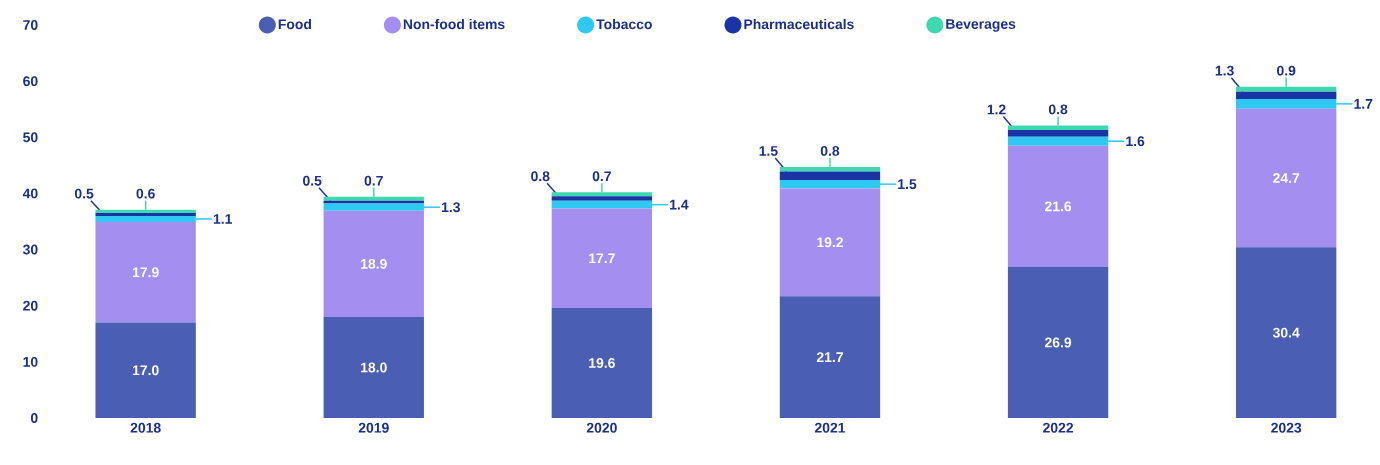 Image resolution: width=1380 pixels, height=465 pixels. Describe the element at coordinates (1058, 342) in the screenshot. I see `data-label: 26.9` at that location.